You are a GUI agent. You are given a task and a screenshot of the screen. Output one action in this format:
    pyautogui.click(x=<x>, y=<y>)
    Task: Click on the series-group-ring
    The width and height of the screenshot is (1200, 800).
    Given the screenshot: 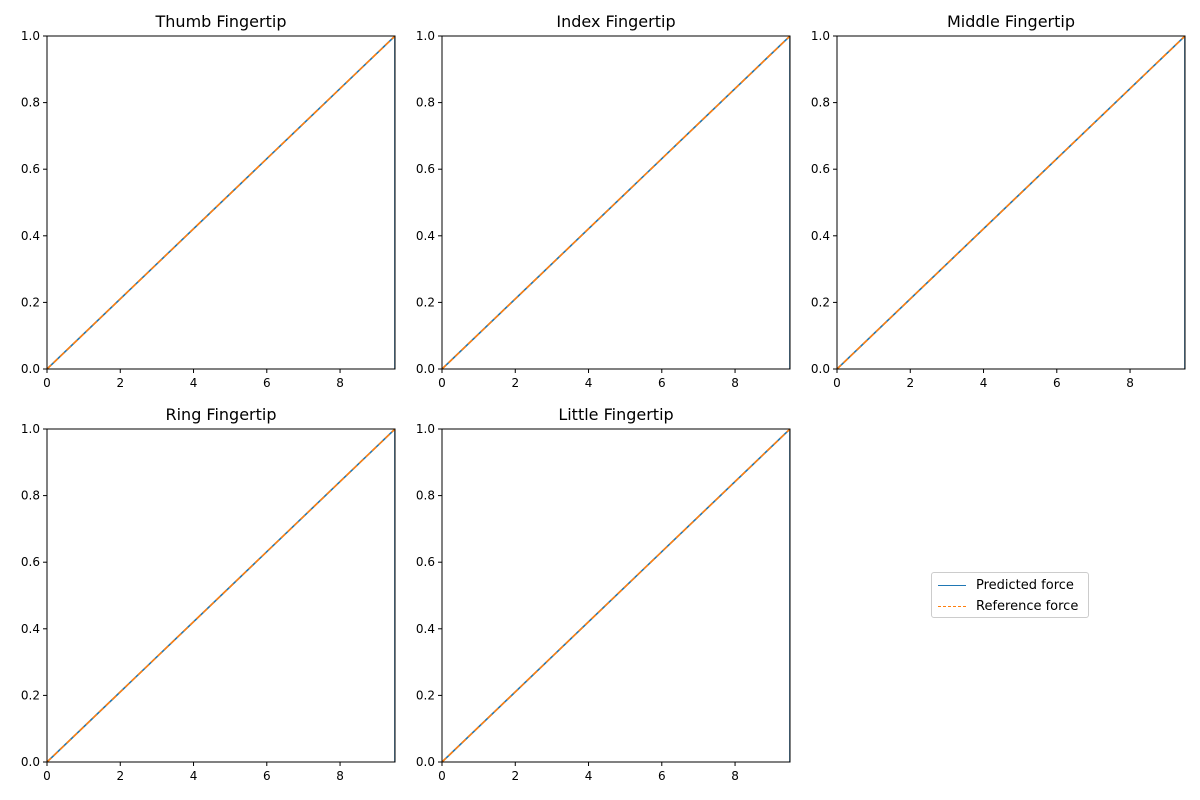 What is the action you would take?
    pyautogui.click(x=221, y=595)
    